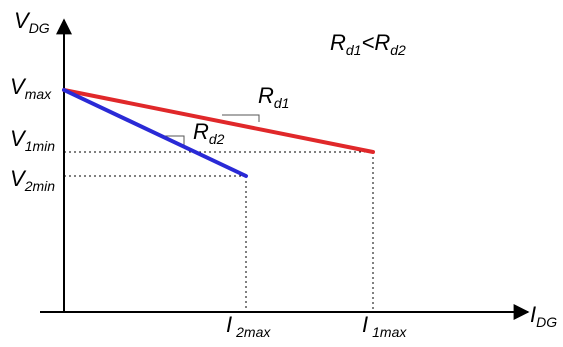 The height and width of the screenshot is (347, 563). I want to click on rd1-droop-line, so click(218, 121).